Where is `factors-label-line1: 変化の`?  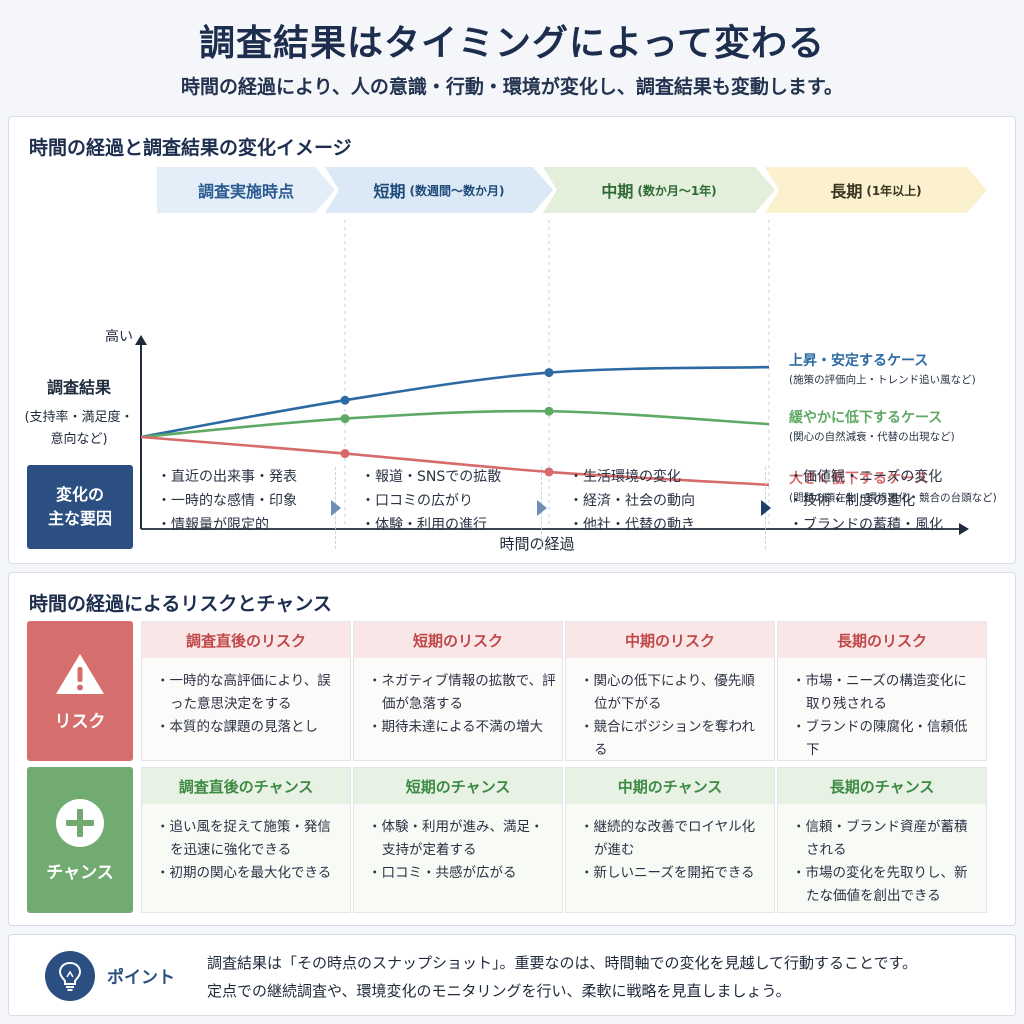
factors-label-line1: 変化の is located at coordinates (79, 494).